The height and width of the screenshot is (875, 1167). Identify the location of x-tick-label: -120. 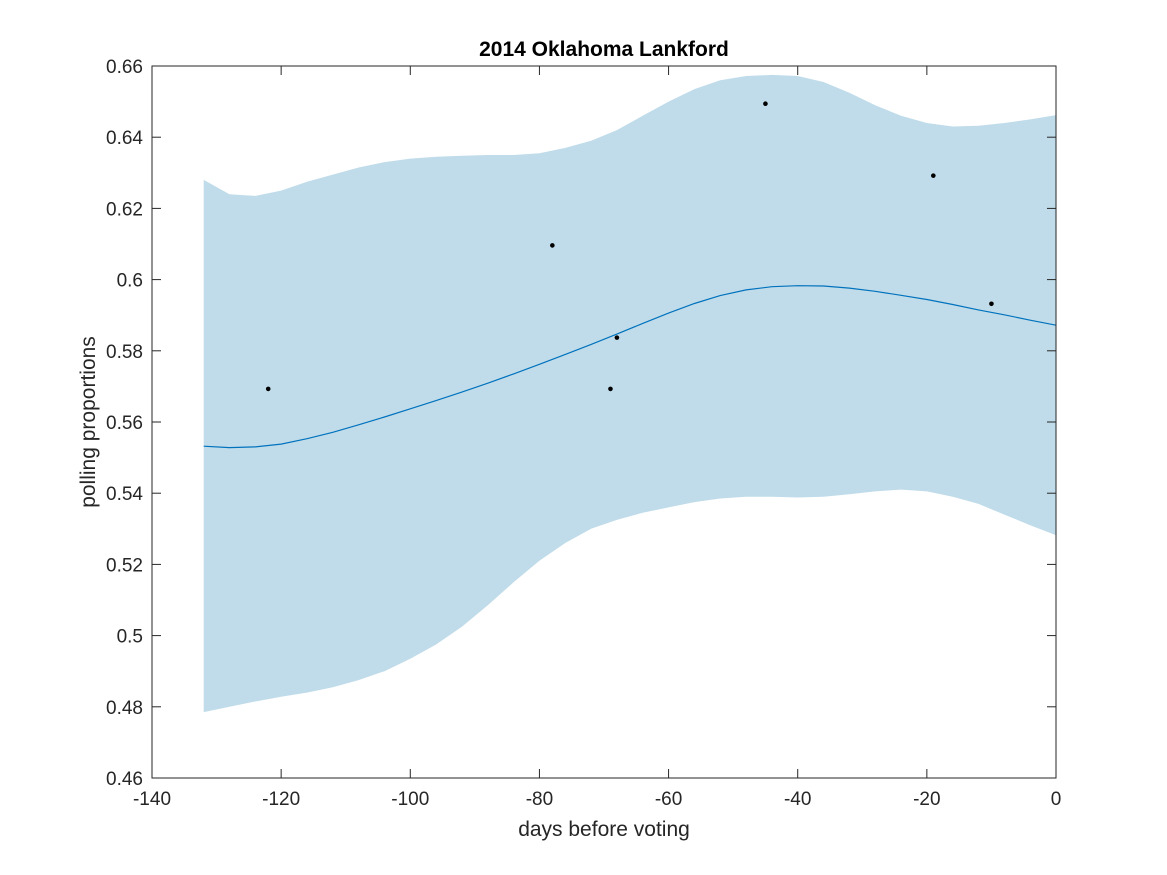
(281, 799).